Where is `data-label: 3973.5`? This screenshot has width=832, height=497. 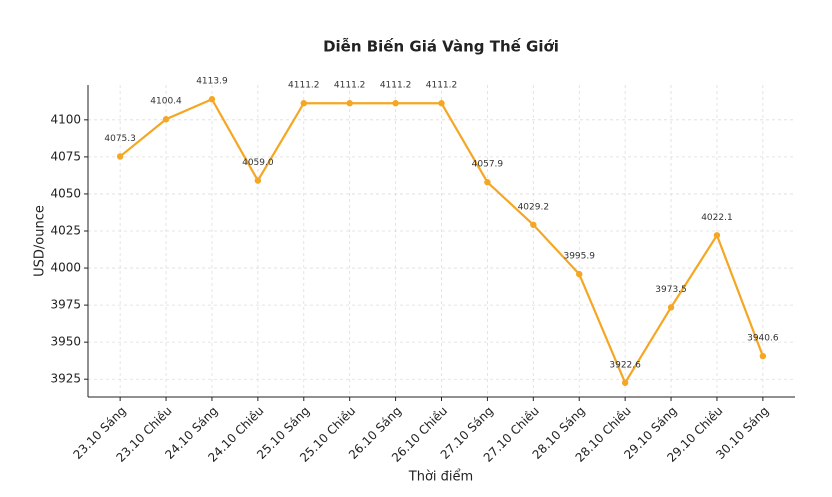 data-label: 3973.5 is located at coordinates (671, 290).